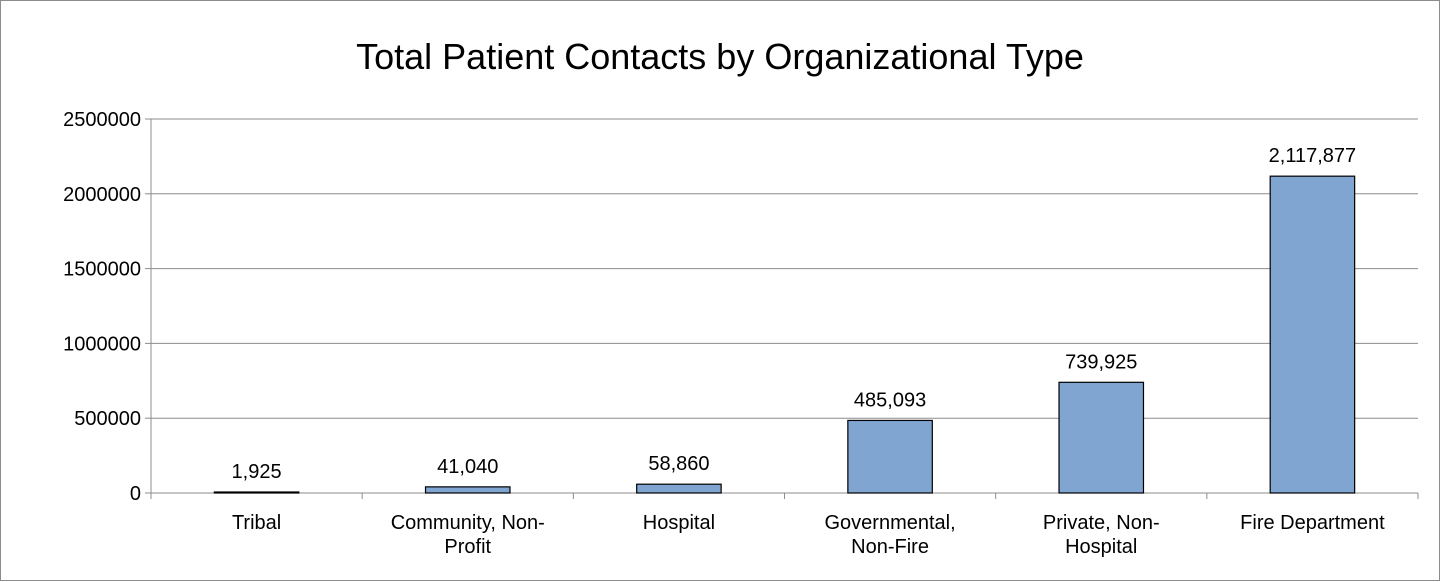 Image resolution: width=1440 pixels, height=582 pixels. I want to click on data-label: 1,925, so click(257, 472).